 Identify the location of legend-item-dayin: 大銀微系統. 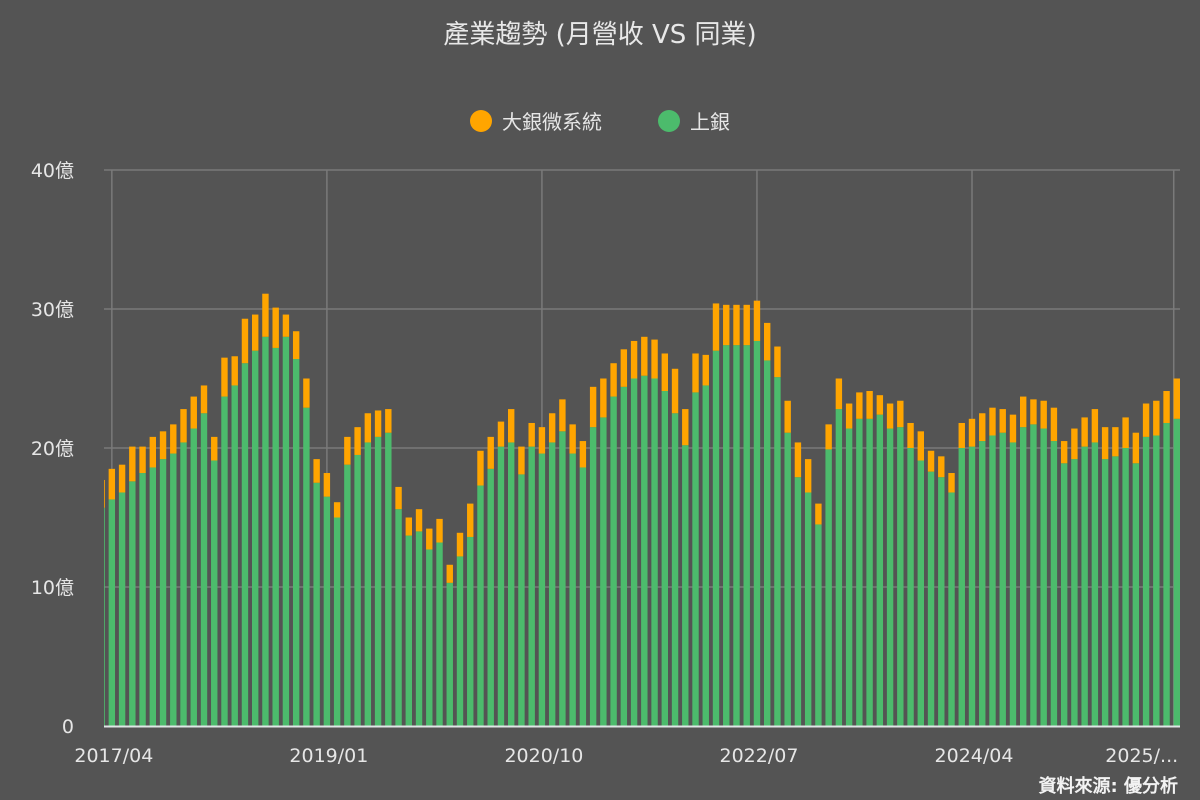
(536, 120).